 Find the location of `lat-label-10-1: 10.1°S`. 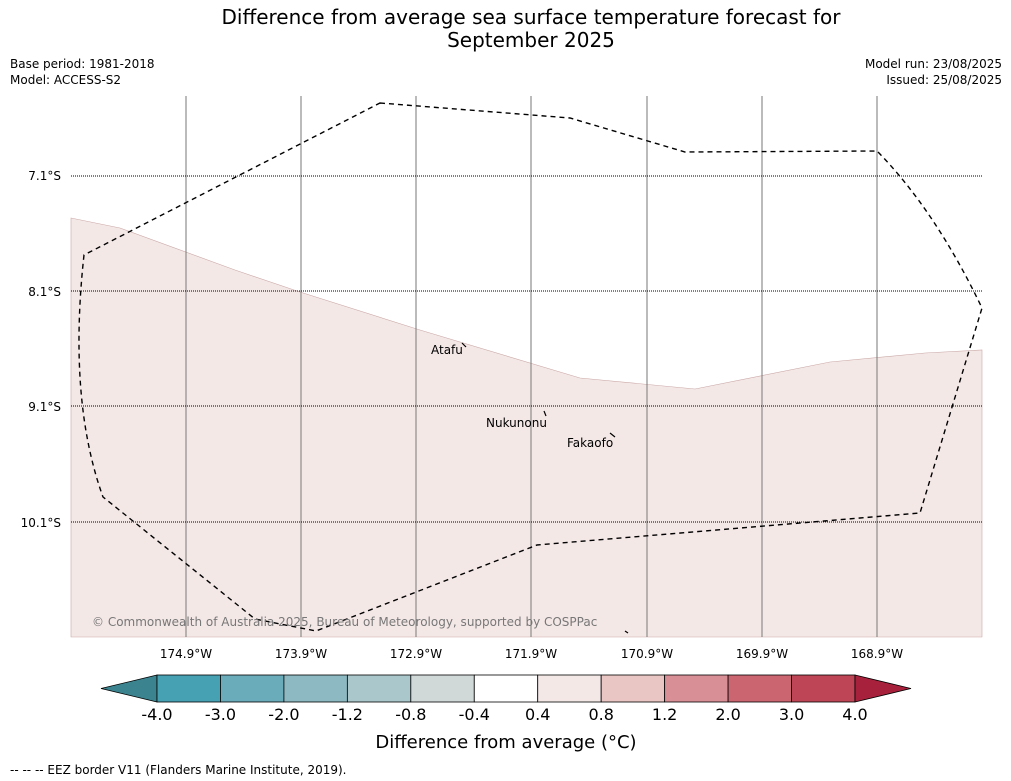

lat-label-10-1: 10.1°S is located at coordinates (41, 523).